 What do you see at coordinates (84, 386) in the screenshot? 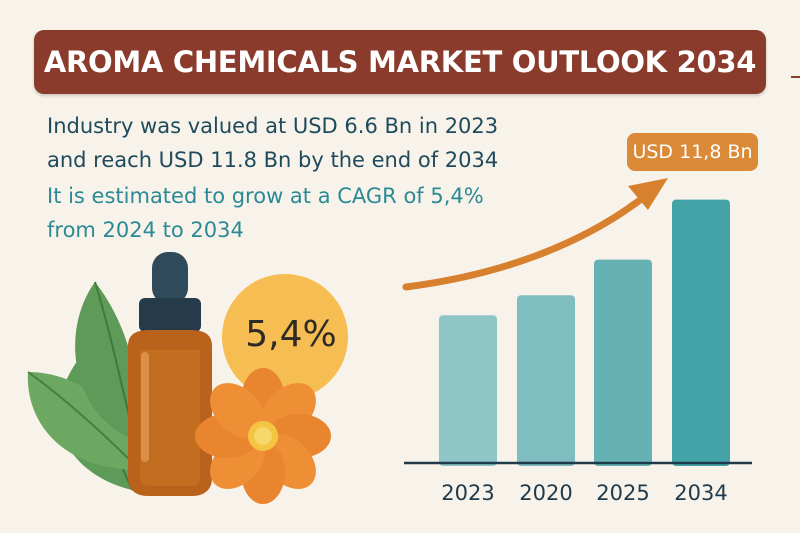
I see `leaf-icon` at bounding box center [84, 386].